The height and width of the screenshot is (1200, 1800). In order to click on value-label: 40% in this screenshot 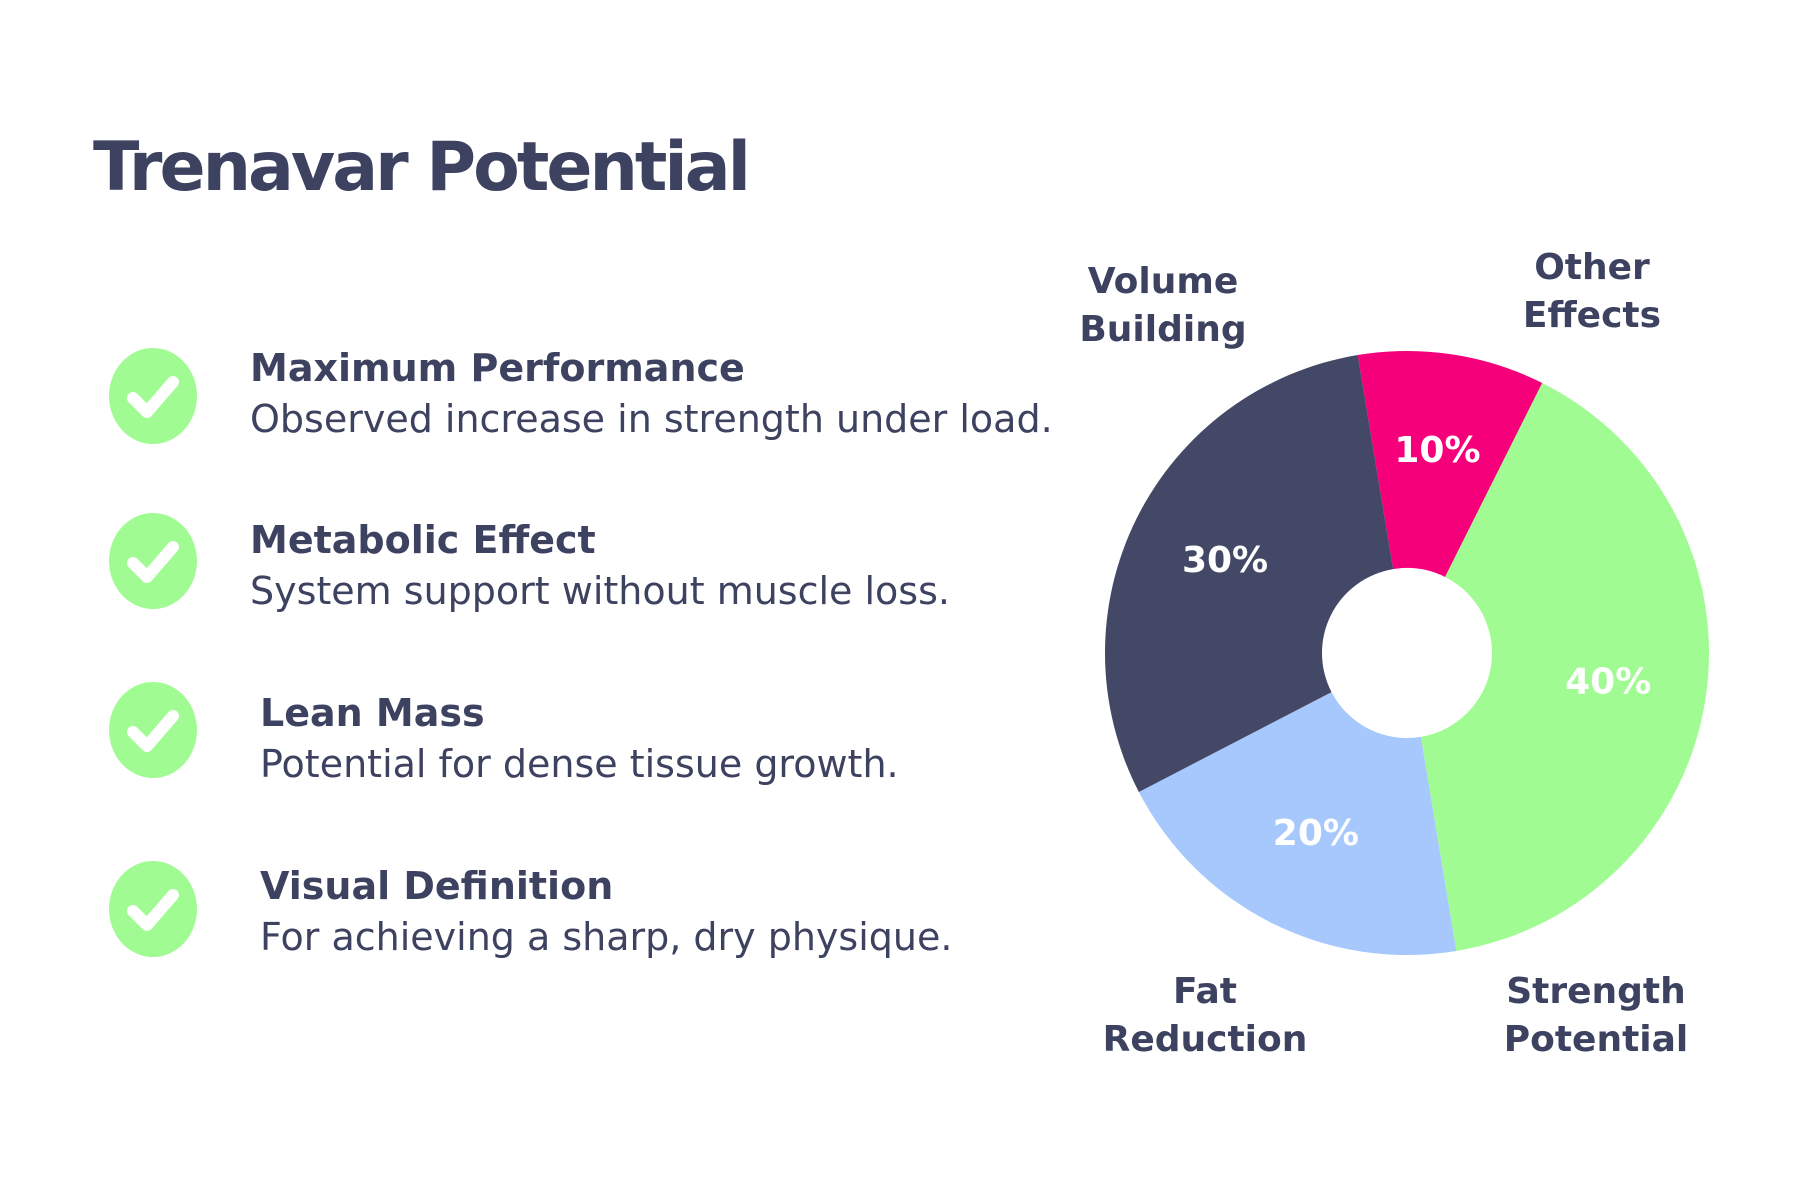, I will do `click(1608, 681)`.